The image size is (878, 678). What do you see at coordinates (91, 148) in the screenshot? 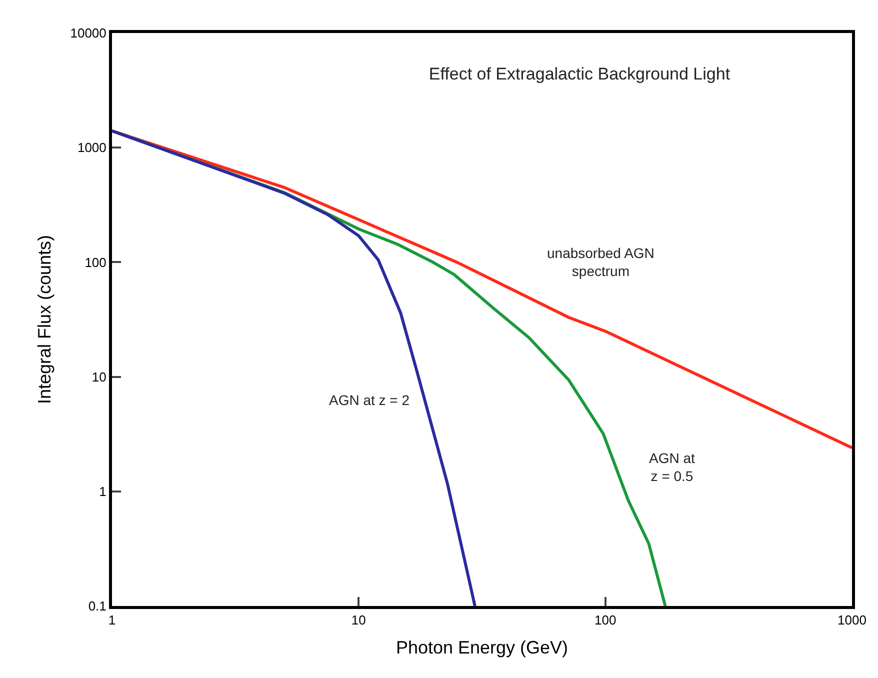
I see `y-tick-label: 1000` at bounding box center [91, 148].